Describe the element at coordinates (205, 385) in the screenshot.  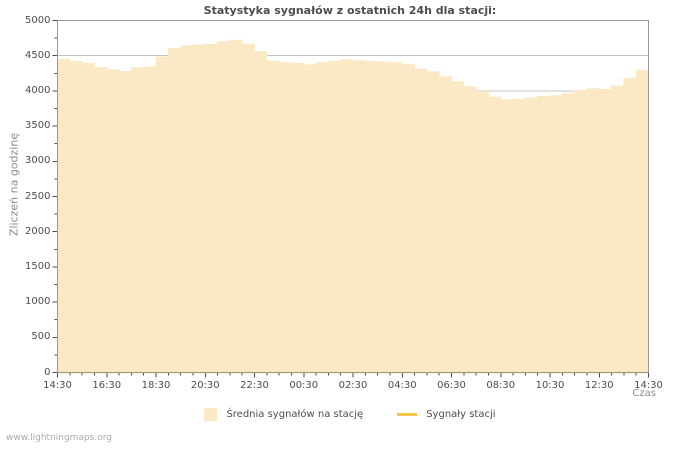
I see `x-tick-label: 20:30` at that location.